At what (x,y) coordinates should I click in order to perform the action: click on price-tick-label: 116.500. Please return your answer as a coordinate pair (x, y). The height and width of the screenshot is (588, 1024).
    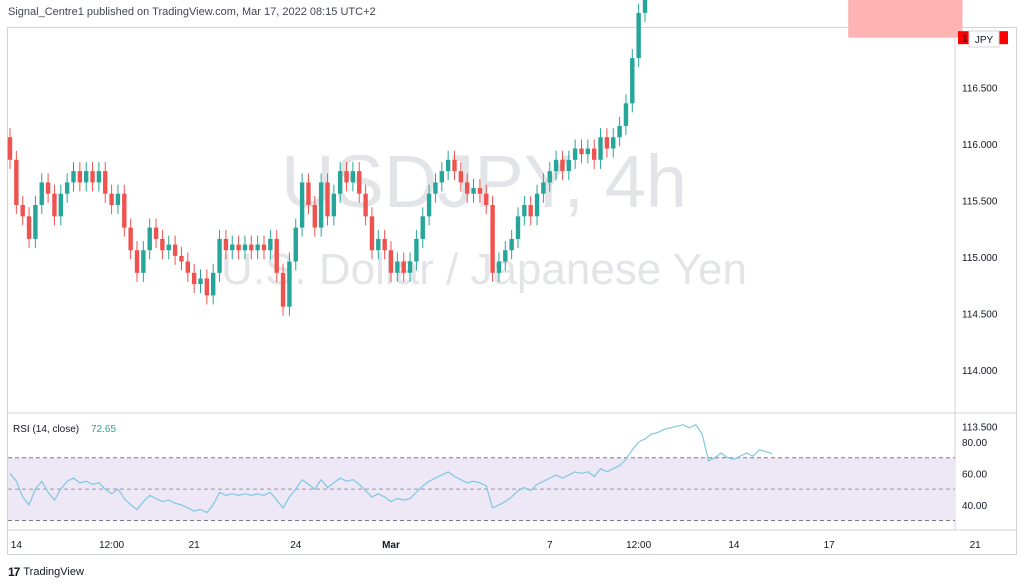
    Looking at the image, I should click on (980, 89).